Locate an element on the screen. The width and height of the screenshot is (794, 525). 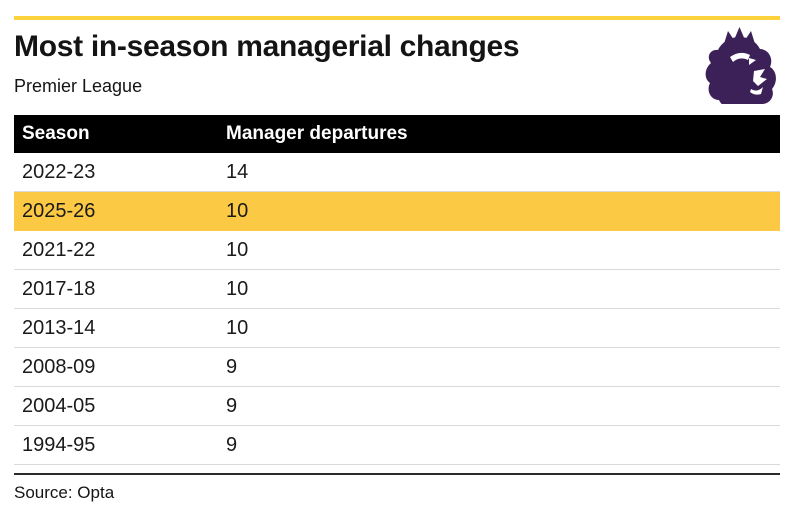
season-cell: 2021-22 is located at coordinates (59, 249).